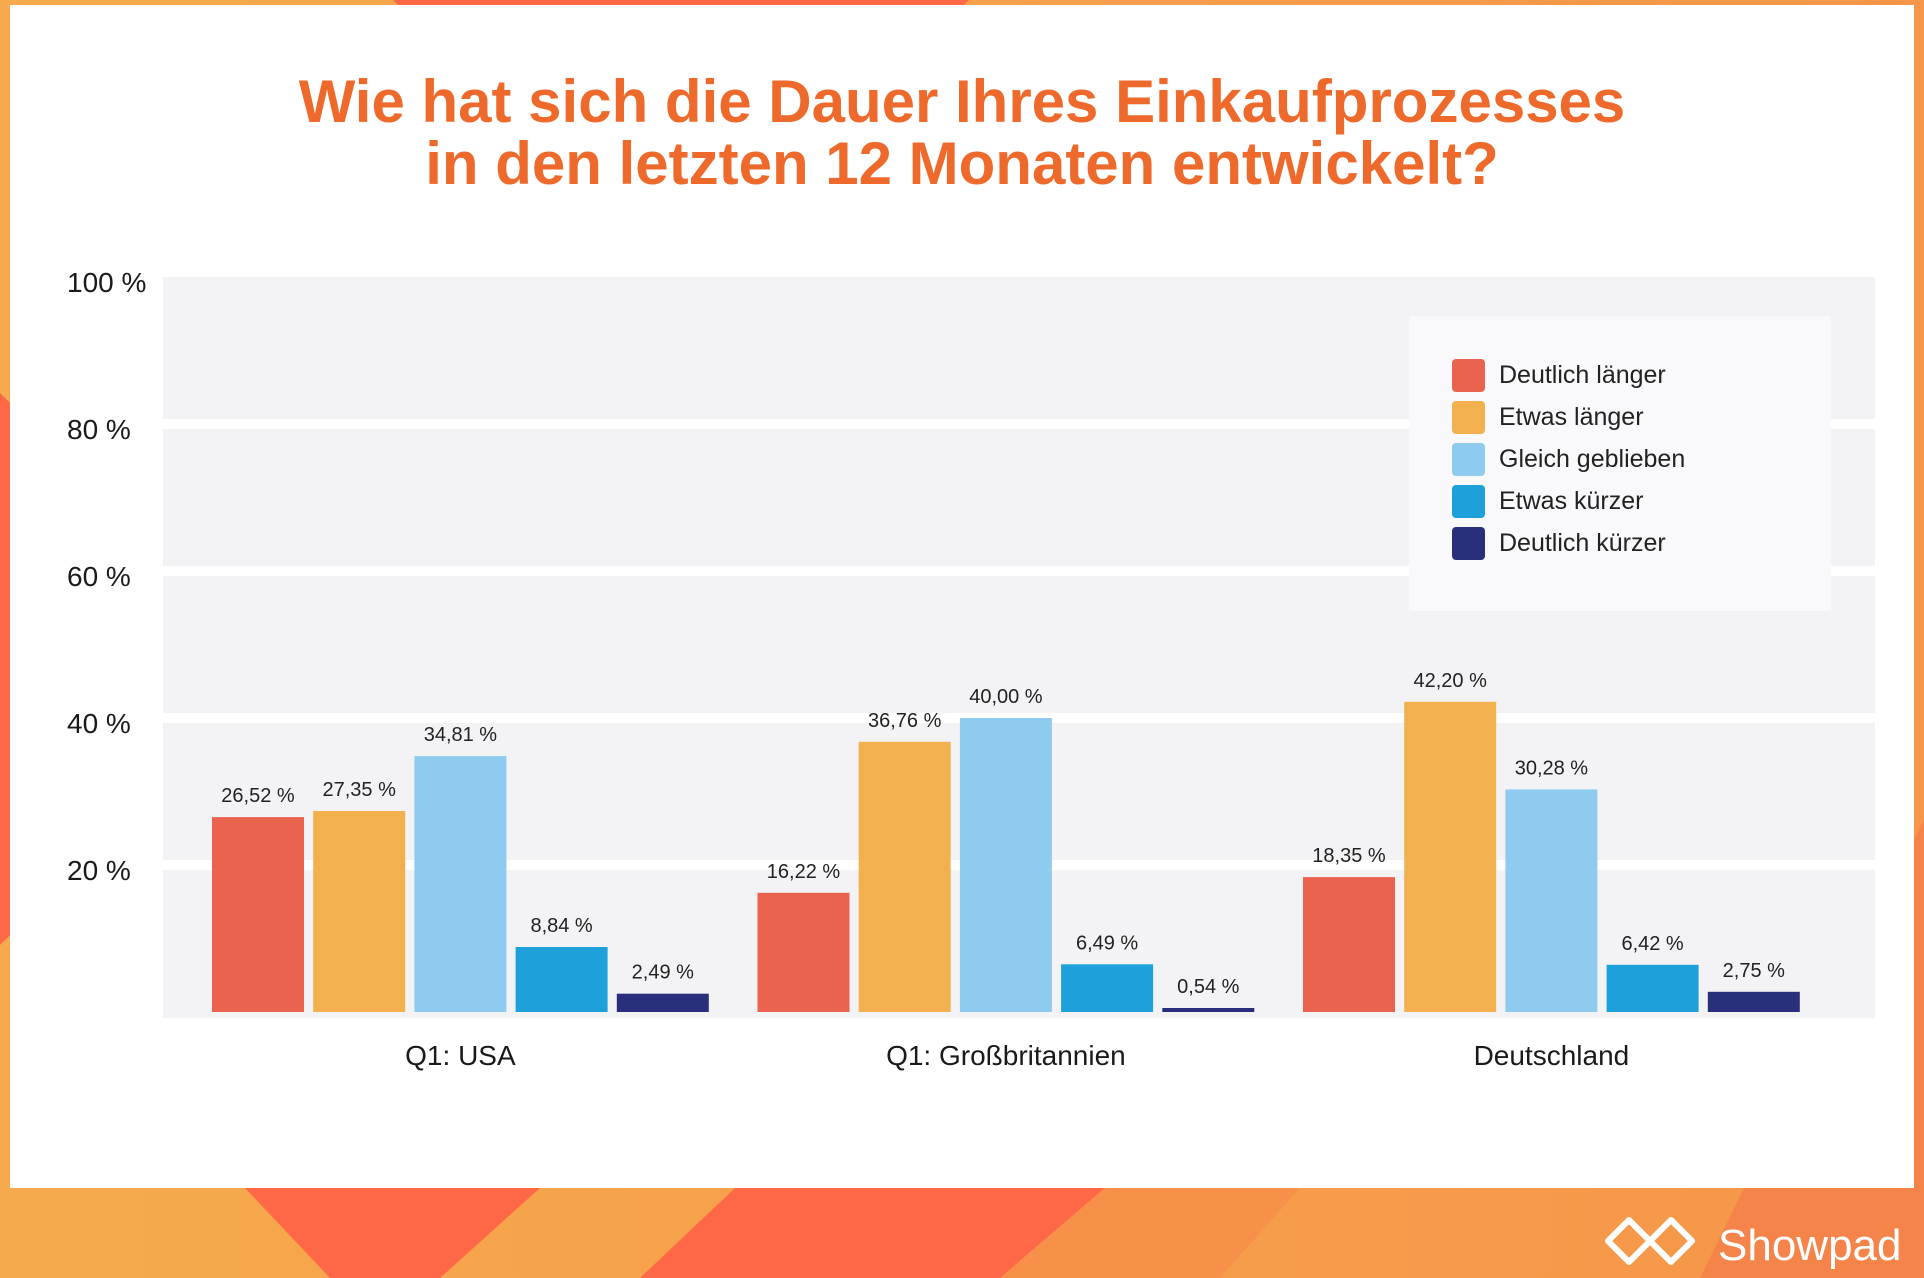 The height and width of the screenshot is (1278, 1924). What do you see at coordinates (1349, 944) in the screenshot?
I see `bar-deutschland-deutlich-laenger` at bounding box center [1349, 944].